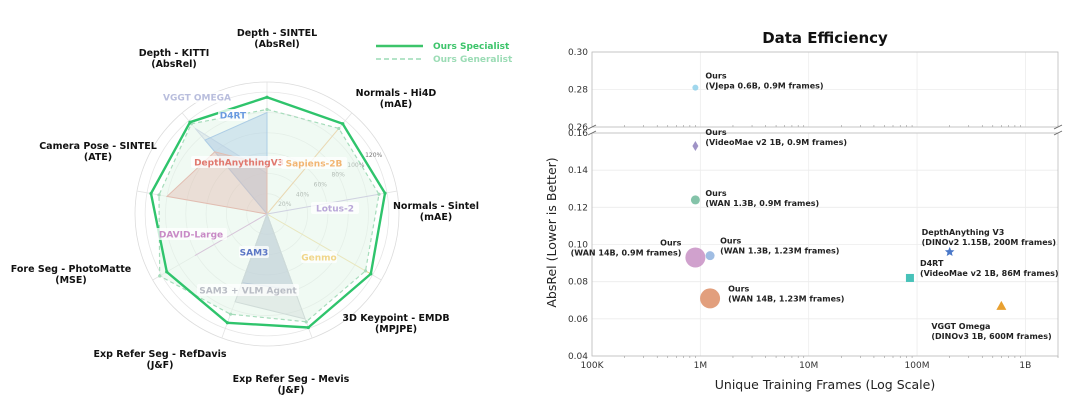  What do you see at coordinates (318, 259) in the screenshot?
I see `radar-label-genmo: Genmo` at bounding box center [318, 259].